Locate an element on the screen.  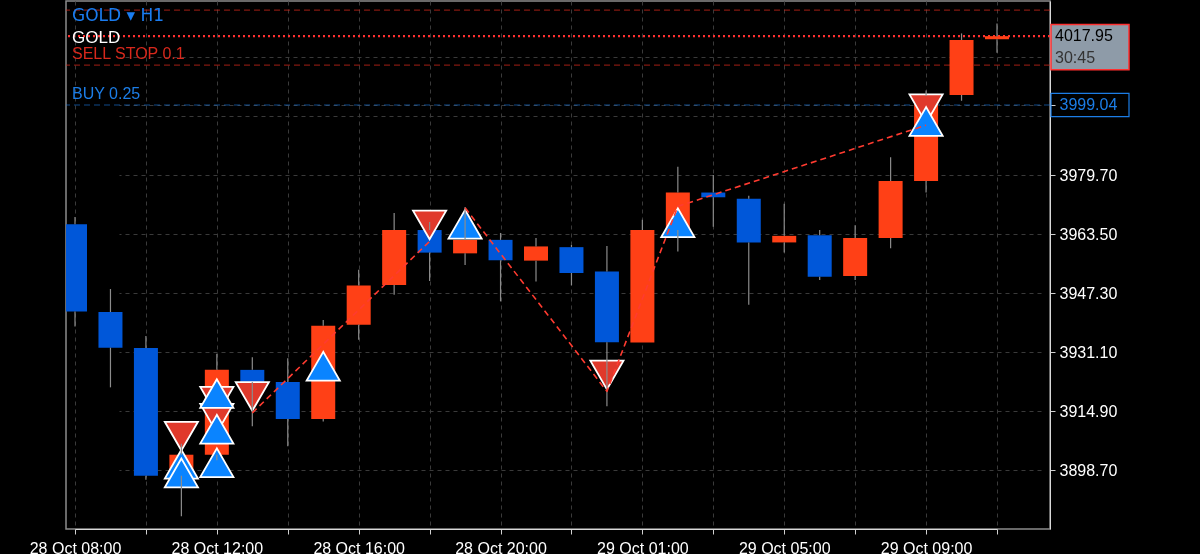
y-tick-label: 3999.04 is located at coordinates (1088, 105).